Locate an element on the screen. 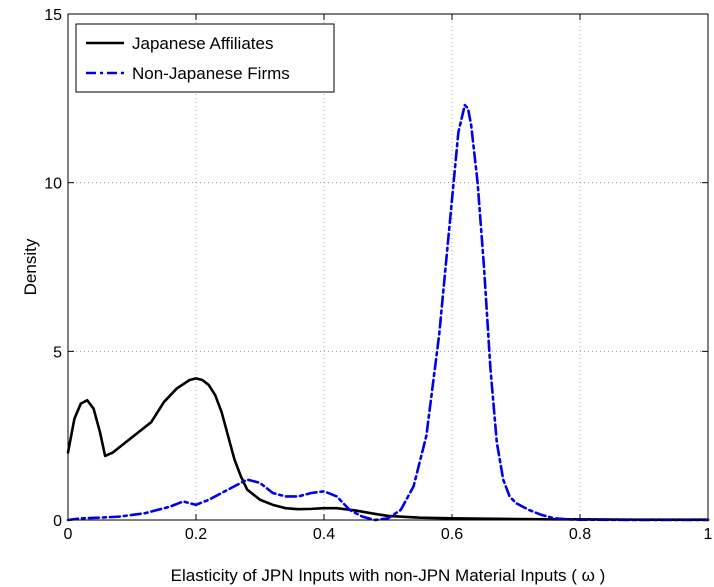 This screenshot has height=587, width=714. legend-label-non-japanese-firms: Non-Japanese Firms is located at coordinates (211, 73).